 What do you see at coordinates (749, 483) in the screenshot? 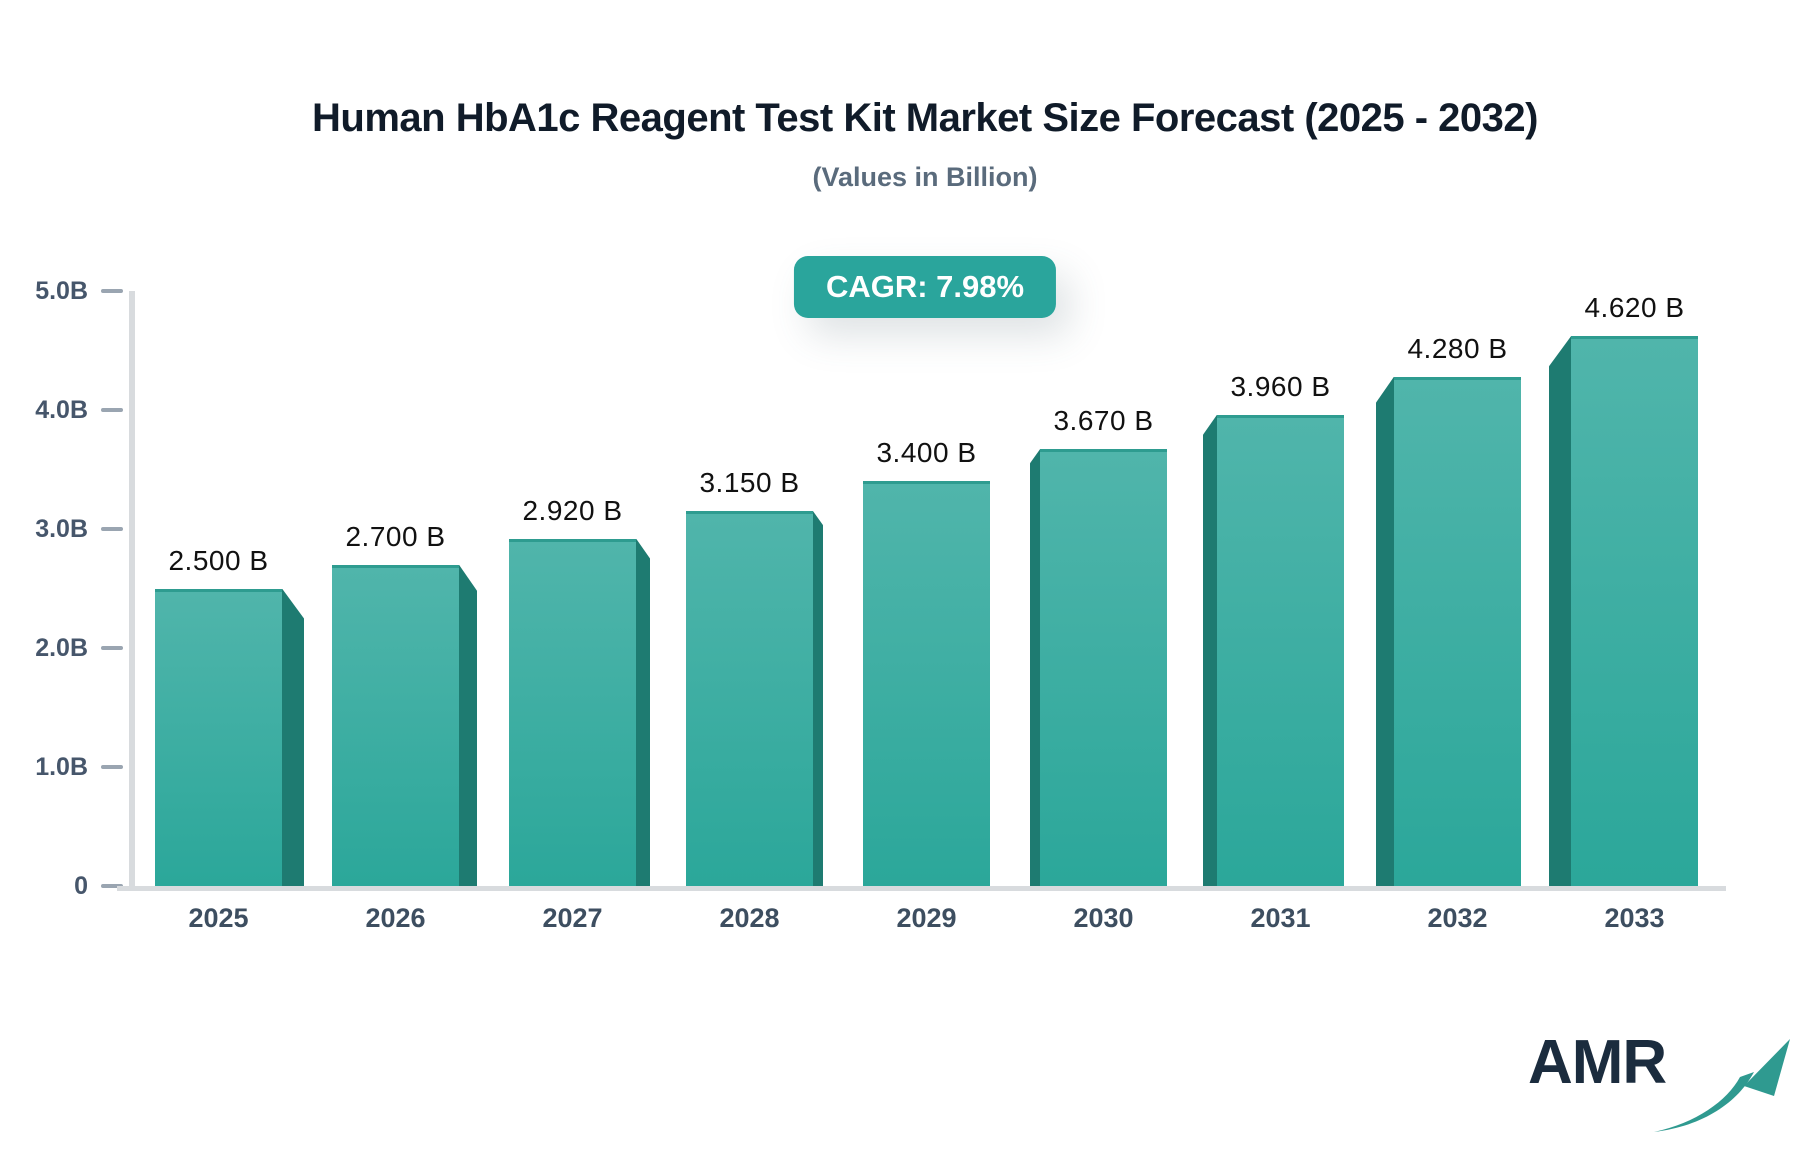
I see `bar-value-label: 3.150 B` at bounding box center [749, 483].